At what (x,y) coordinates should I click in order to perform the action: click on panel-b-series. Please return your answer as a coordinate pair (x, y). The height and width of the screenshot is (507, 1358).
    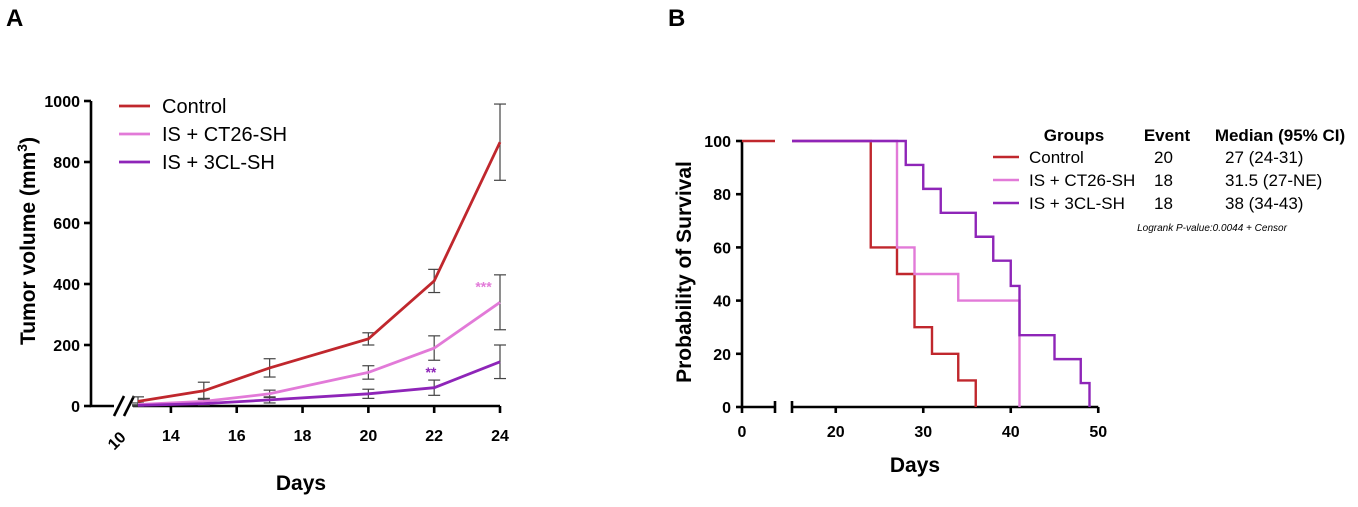
    Looking at the image, I should click on (916, 273).